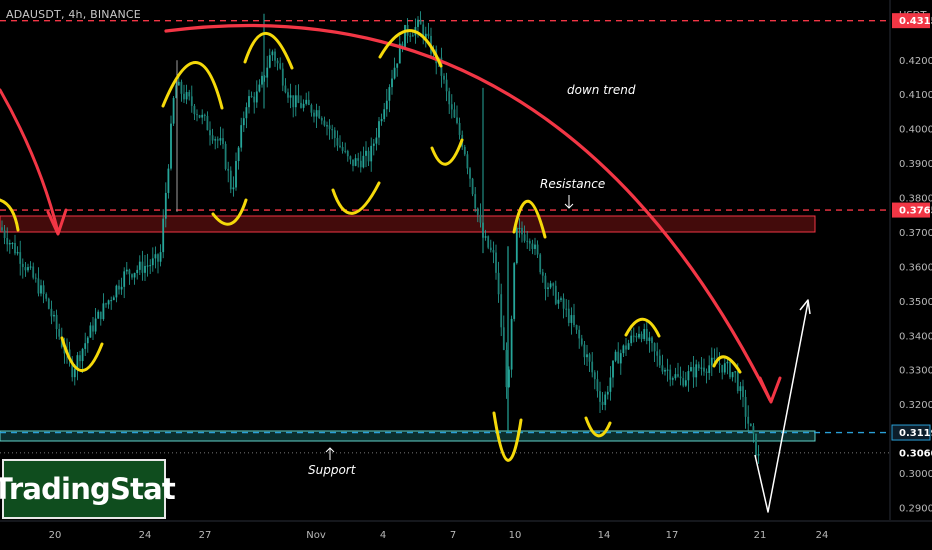 The height and width of the screenshot is (550, 932). Describe the element at coordinates (911, 453) in the screenshot. I see `price-level-tag` at that location.